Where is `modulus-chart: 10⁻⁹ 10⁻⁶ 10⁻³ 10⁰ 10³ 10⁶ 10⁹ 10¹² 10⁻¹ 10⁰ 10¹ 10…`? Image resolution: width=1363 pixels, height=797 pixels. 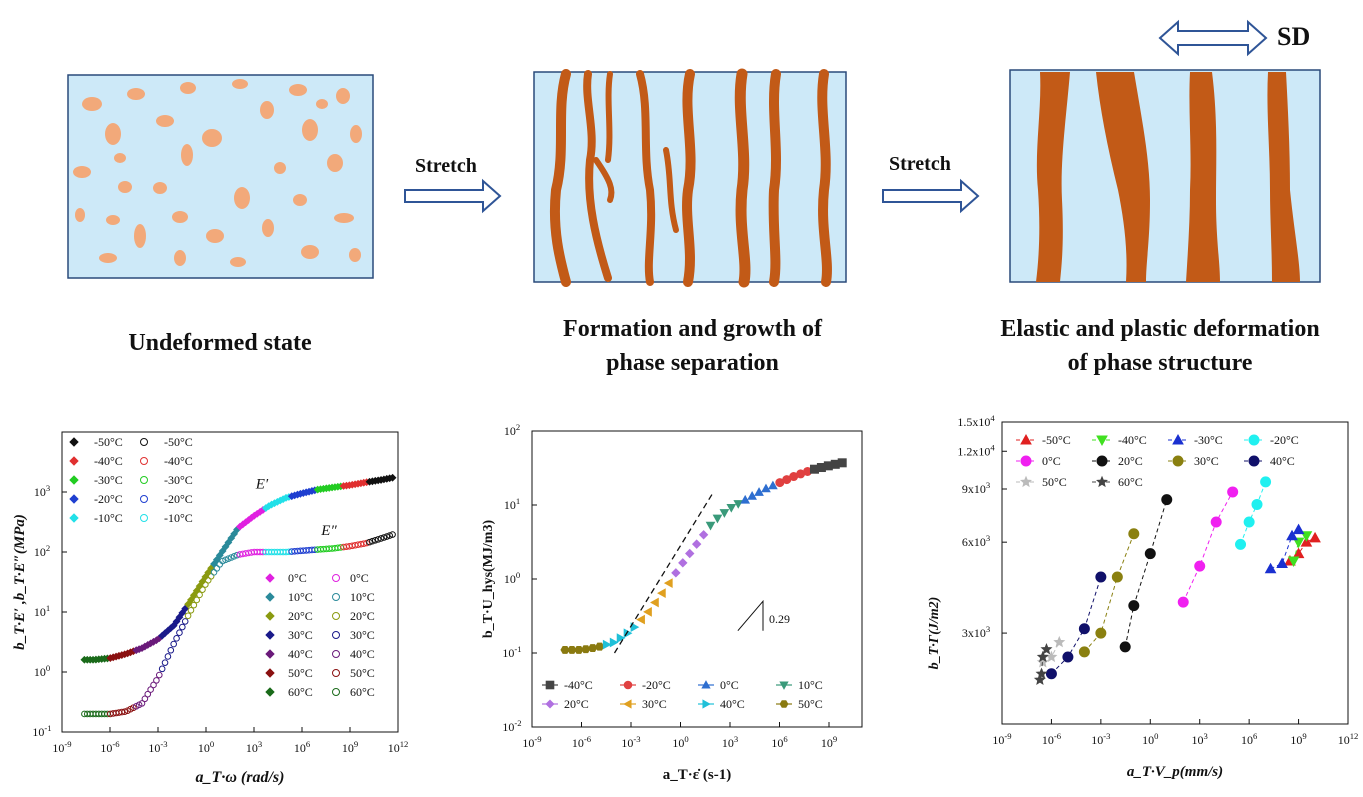
modulus-chart: 10⁻⁹ 10⁻⁶ 10⁻³ 10⁰ 10³ 10⁶ 10⁹ 10¹² 10⁻¹ 10⁰ 10¹ 10… is located at coordinates (210, 608).